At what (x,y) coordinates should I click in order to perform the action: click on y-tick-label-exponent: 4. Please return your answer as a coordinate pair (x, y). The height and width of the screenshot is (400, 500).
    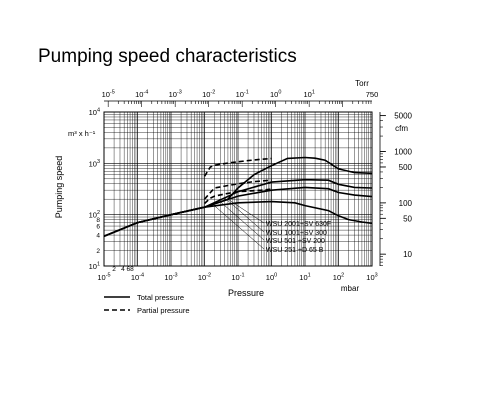
    Looking at the image, I should click on (98, 111).